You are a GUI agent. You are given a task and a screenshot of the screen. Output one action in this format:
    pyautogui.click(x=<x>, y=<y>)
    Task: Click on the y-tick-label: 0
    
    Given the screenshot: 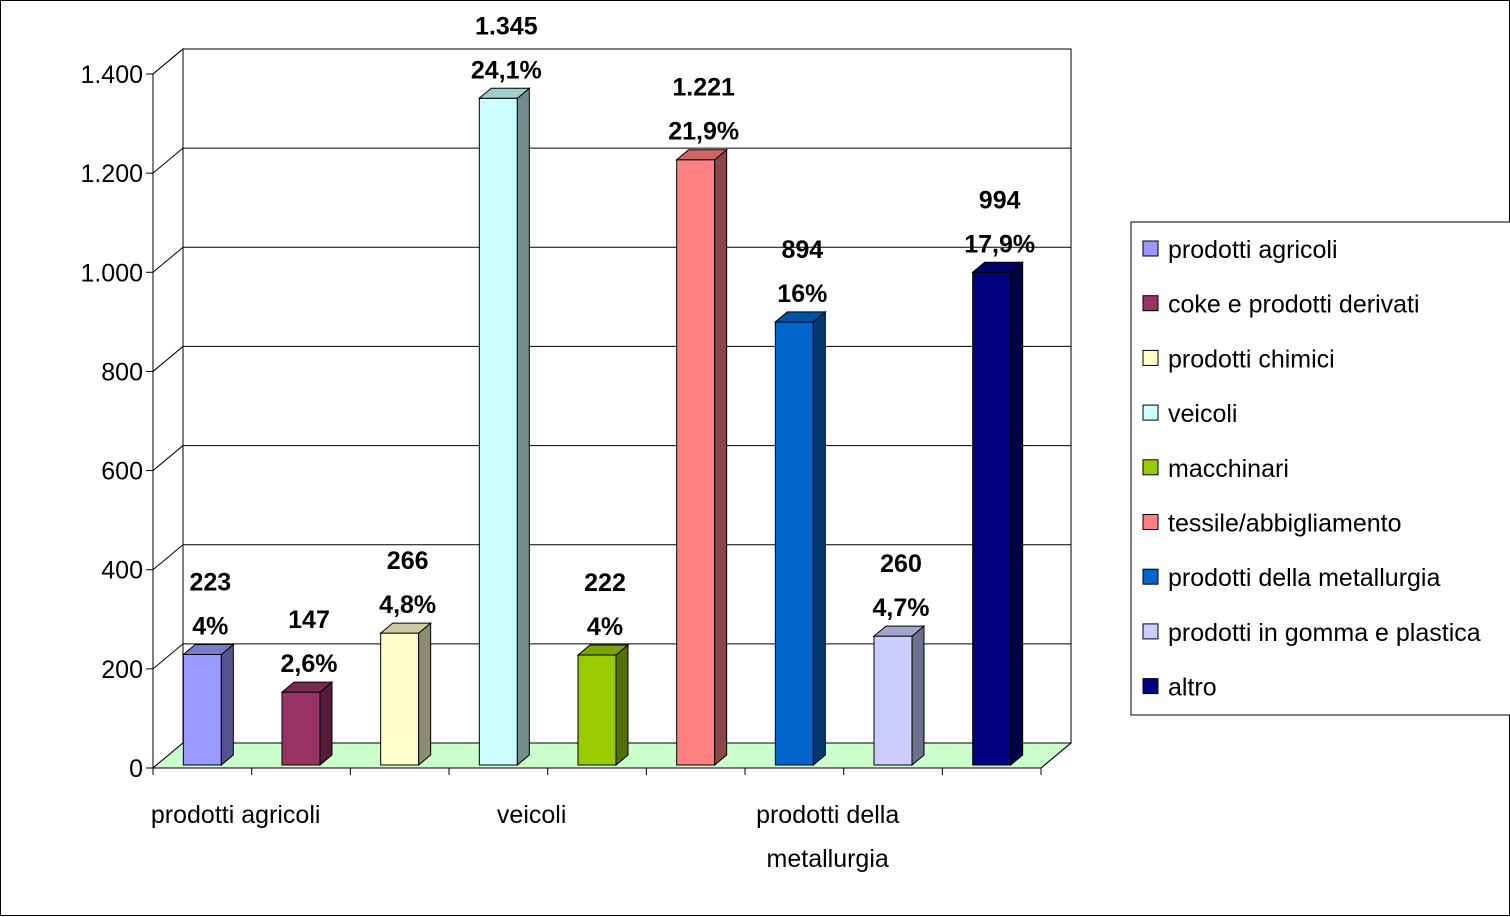 What is the action you would take?
    pyautogui.click(x=136, y=769)
    